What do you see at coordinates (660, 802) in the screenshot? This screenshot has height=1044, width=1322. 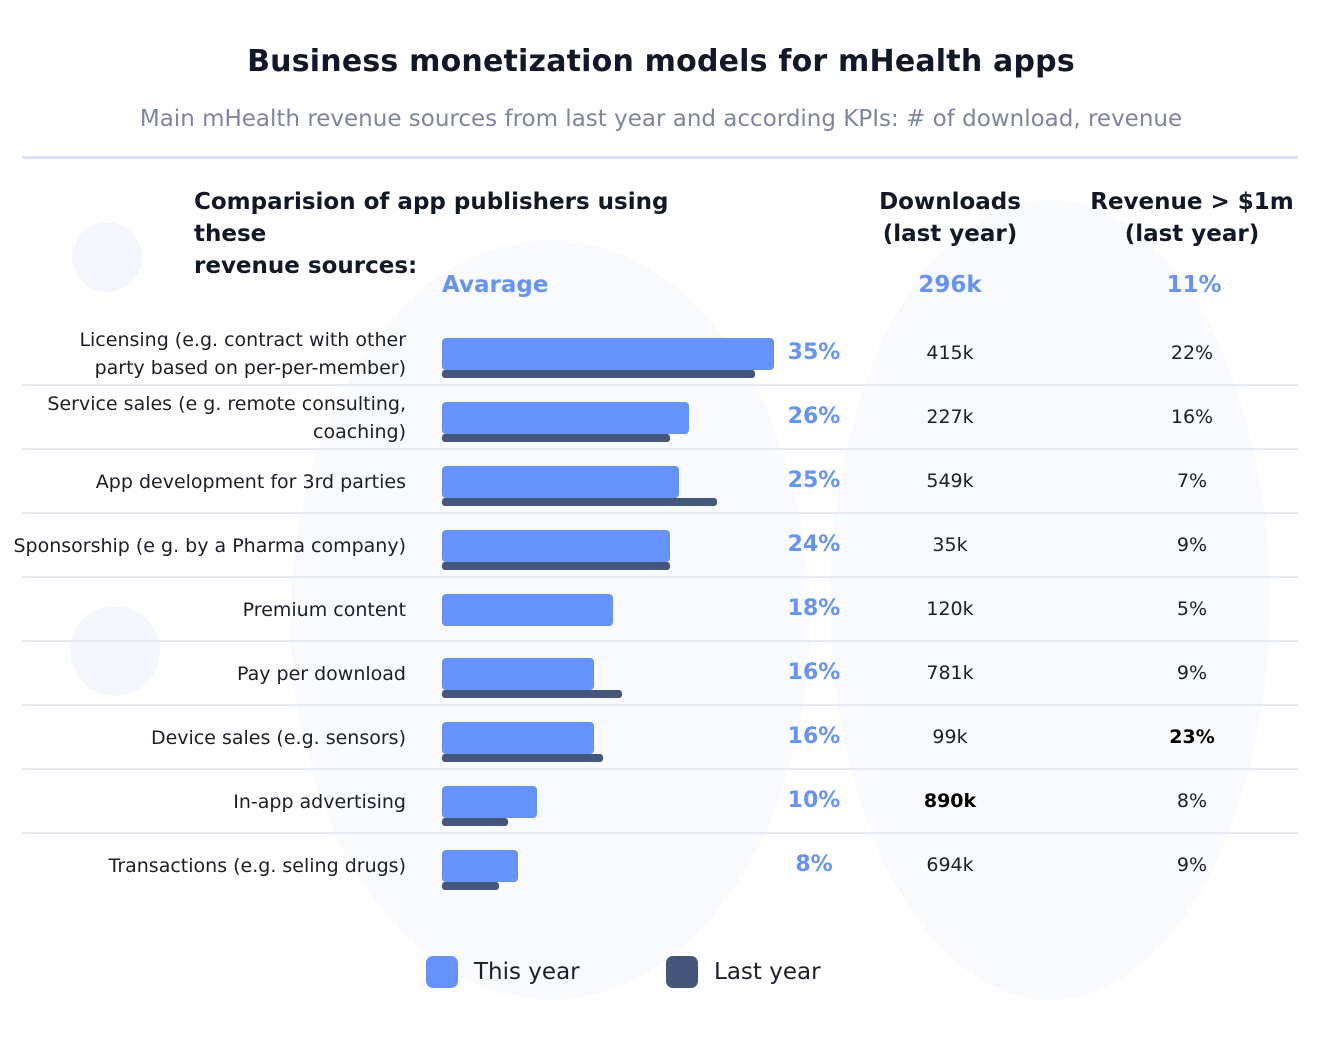 I see `table-row: In-app advertising 10% 890k 8%` at bounding box center [660, 802].